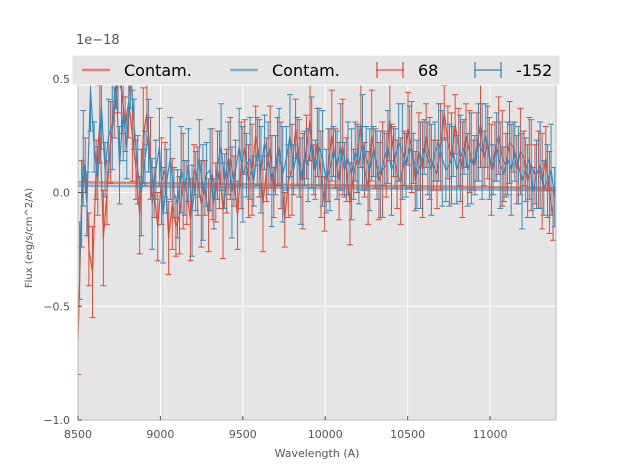  I want to click on y-tick-label: −1.0, so click(56, 420).